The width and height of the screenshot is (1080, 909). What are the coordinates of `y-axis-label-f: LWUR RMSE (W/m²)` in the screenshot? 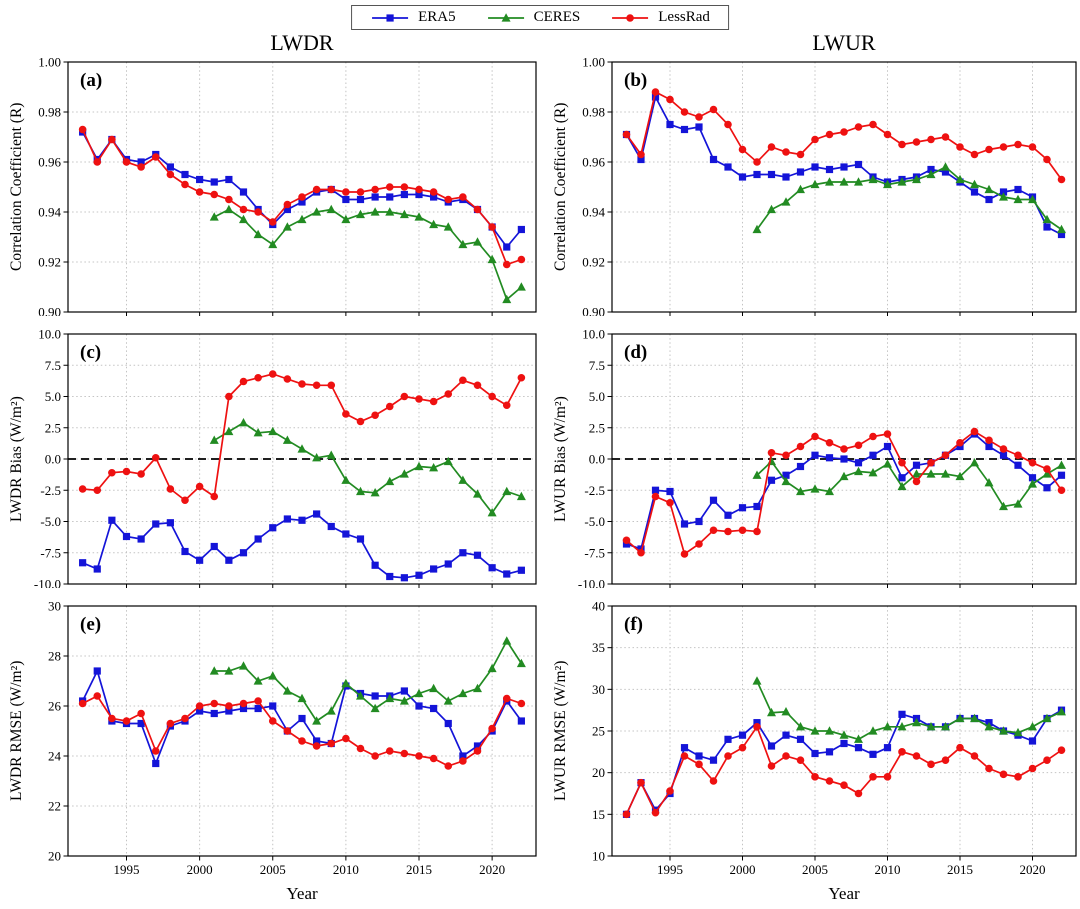 It's located at (560, 731).